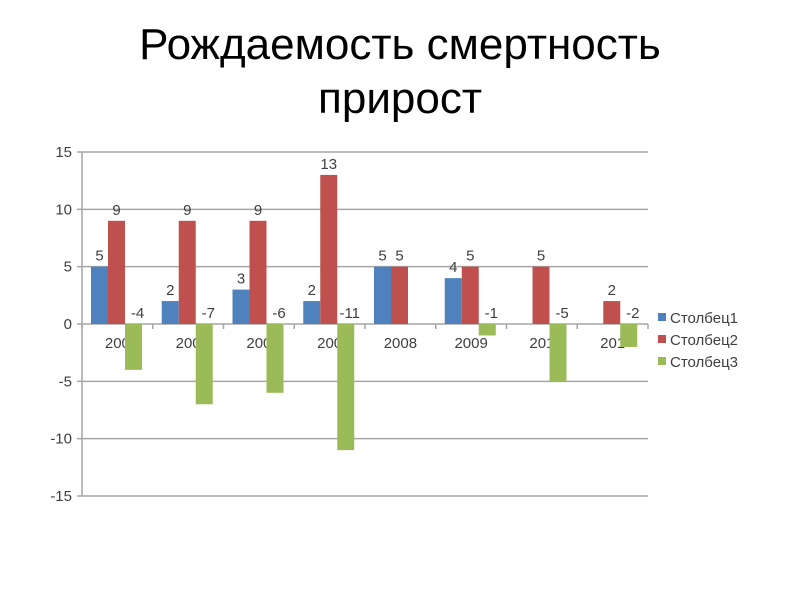  What do you see at coordinates (208, 313) in the screenshot?
I see `data-label: -7` at bounding box center [208, 313].